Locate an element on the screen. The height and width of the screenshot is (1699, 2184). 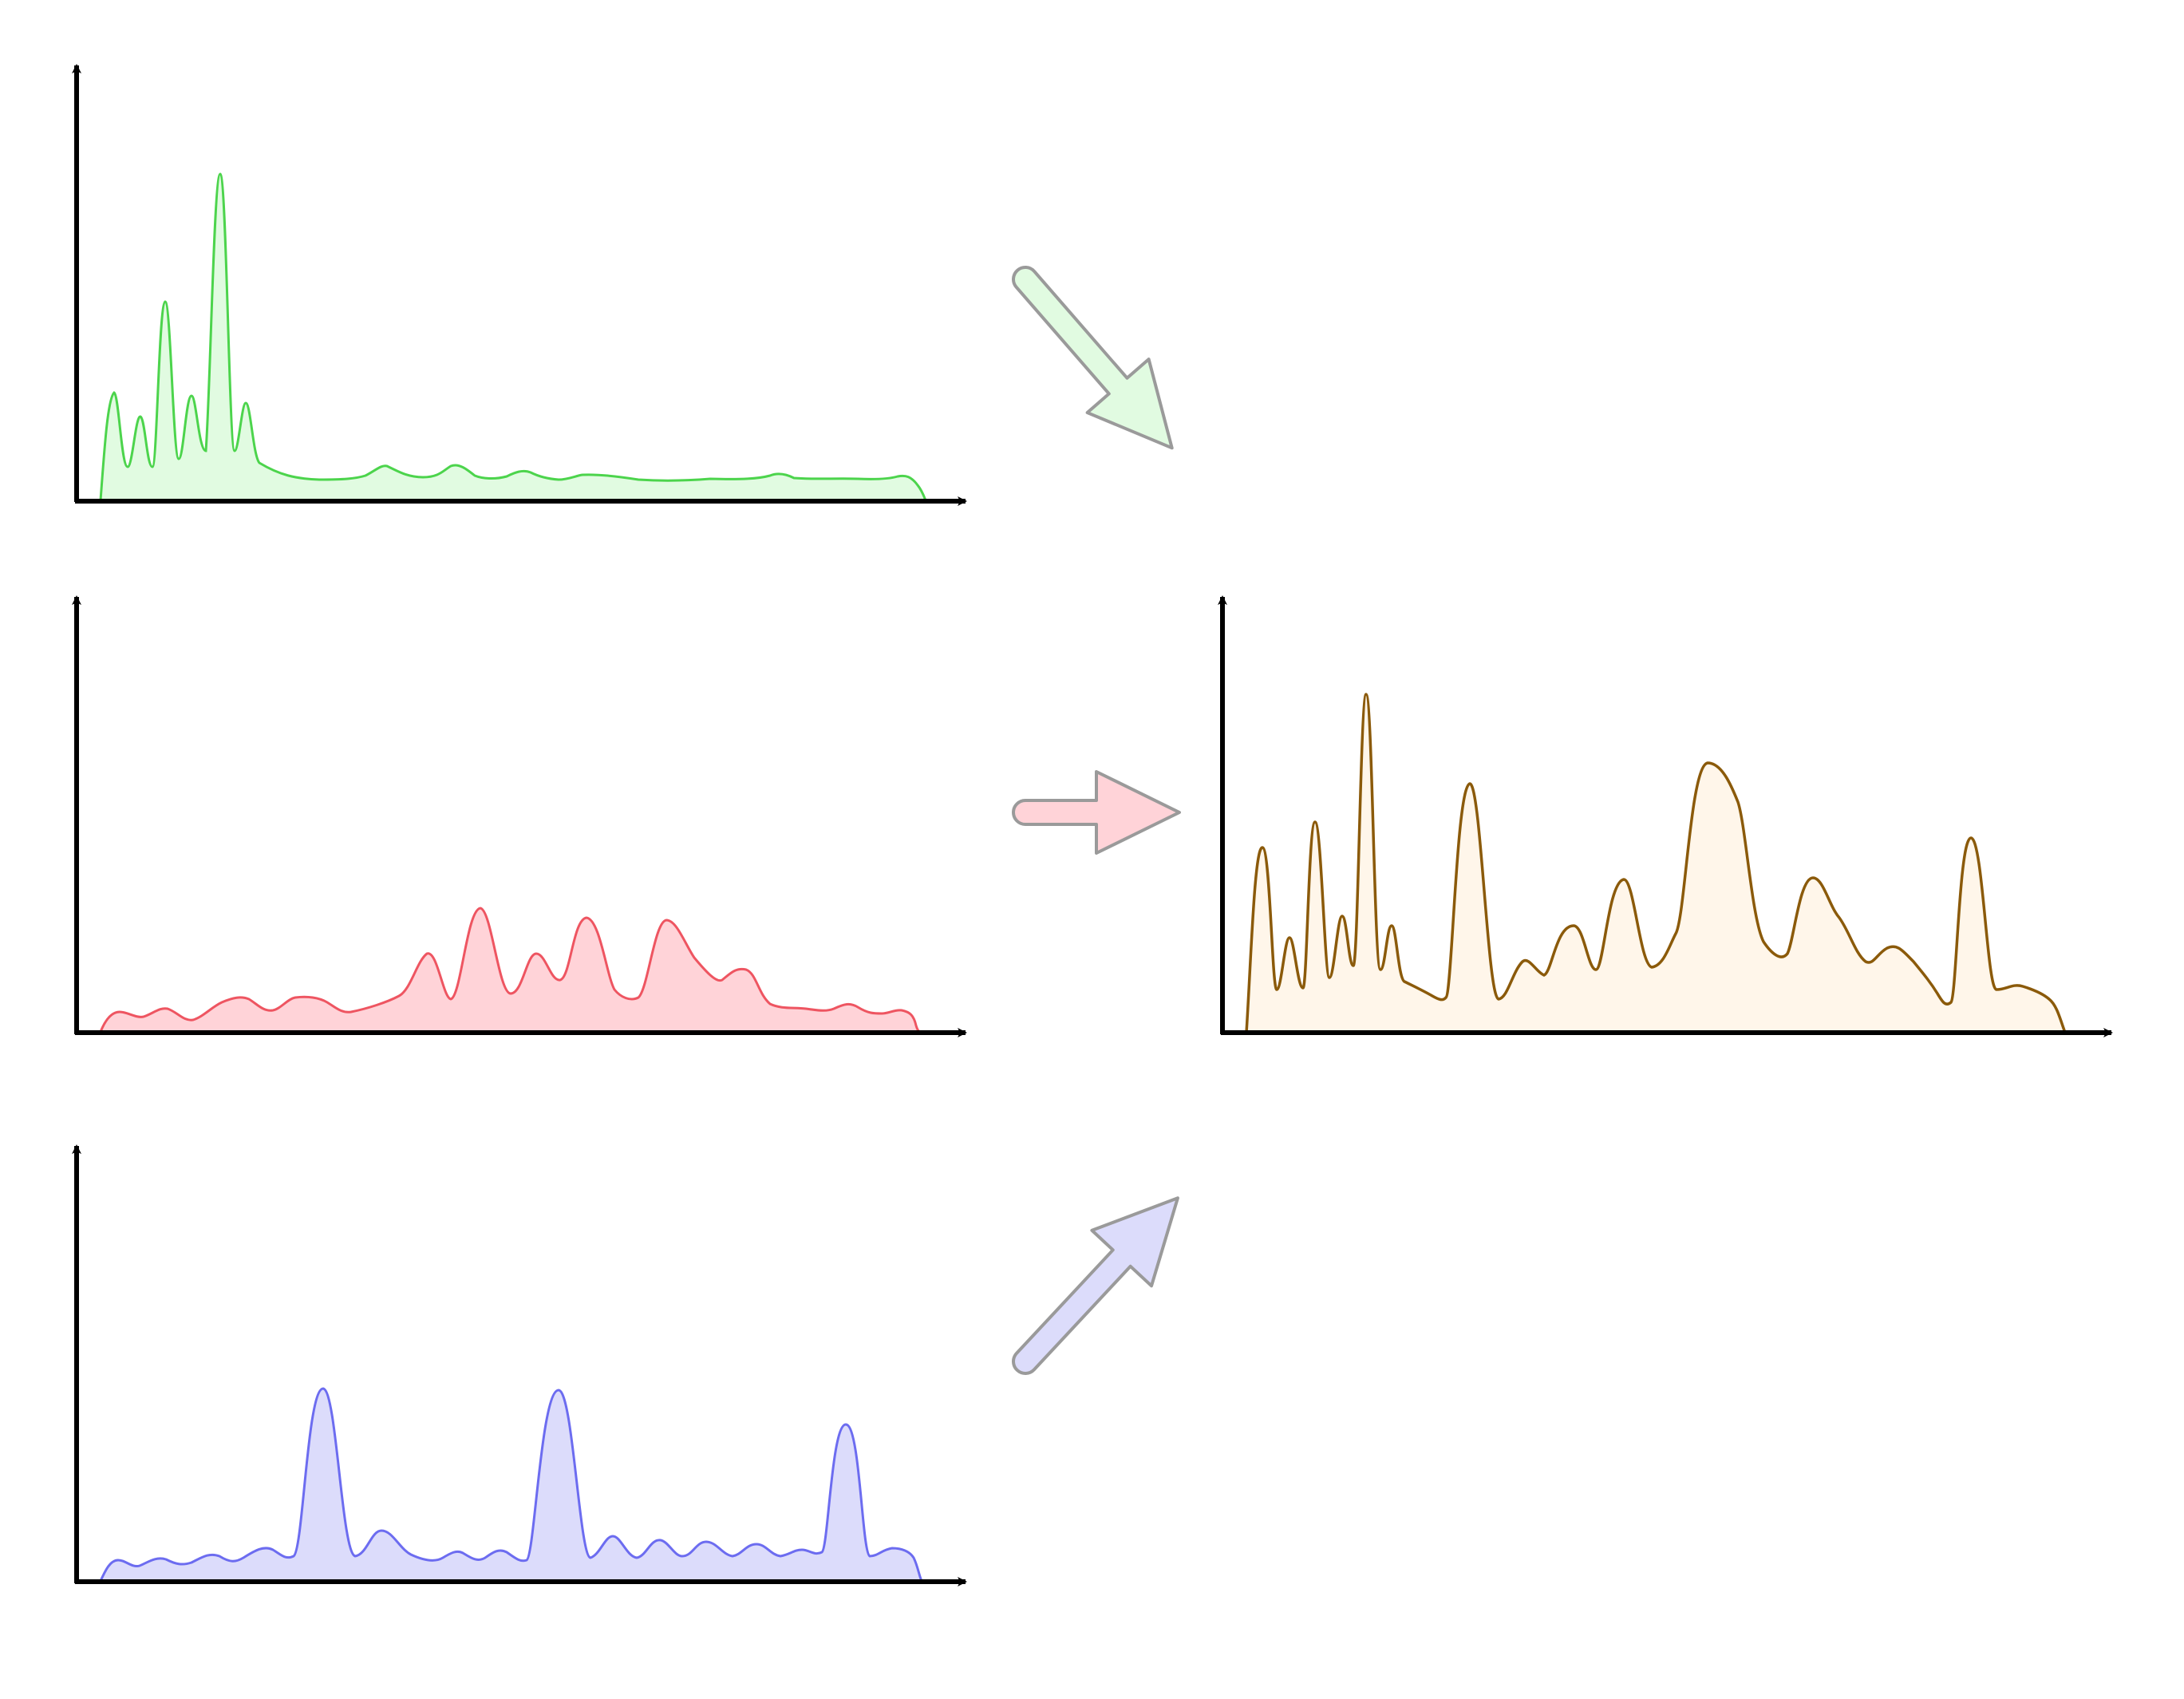
combined-spectrum-line is located at coordinates (1656, 863).